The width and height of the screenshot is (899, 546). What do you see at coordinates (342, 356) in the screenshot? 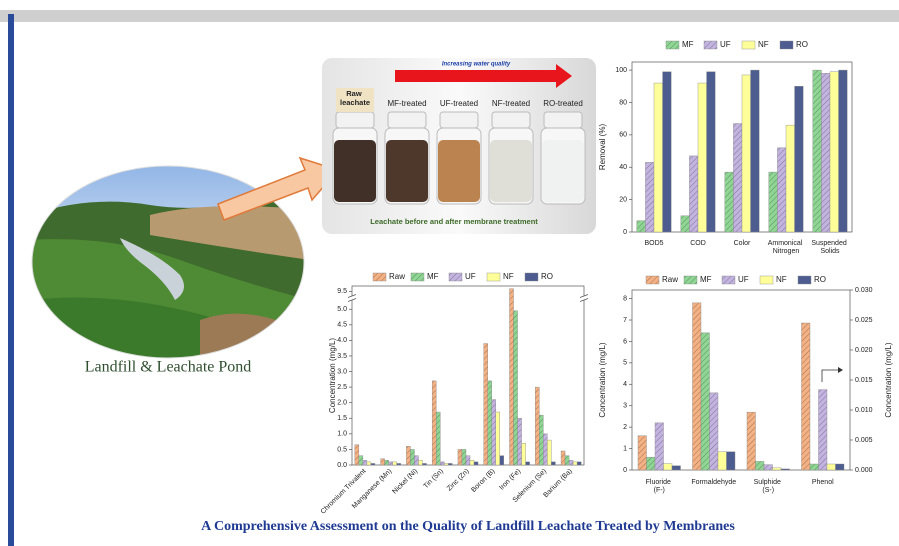
I see `y-tick-label: 3.5` at bounding box center [342, 356].